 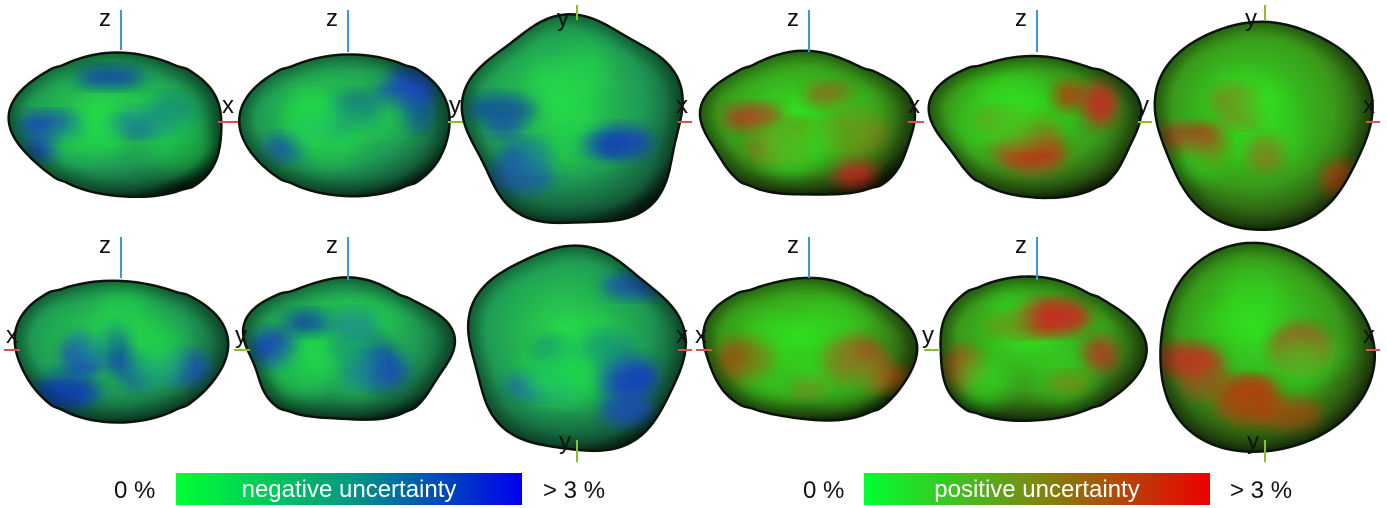 I want to click on colorbar-positive: 0 % positive uncertainty > 3 %, so click(x=1047, y=489).